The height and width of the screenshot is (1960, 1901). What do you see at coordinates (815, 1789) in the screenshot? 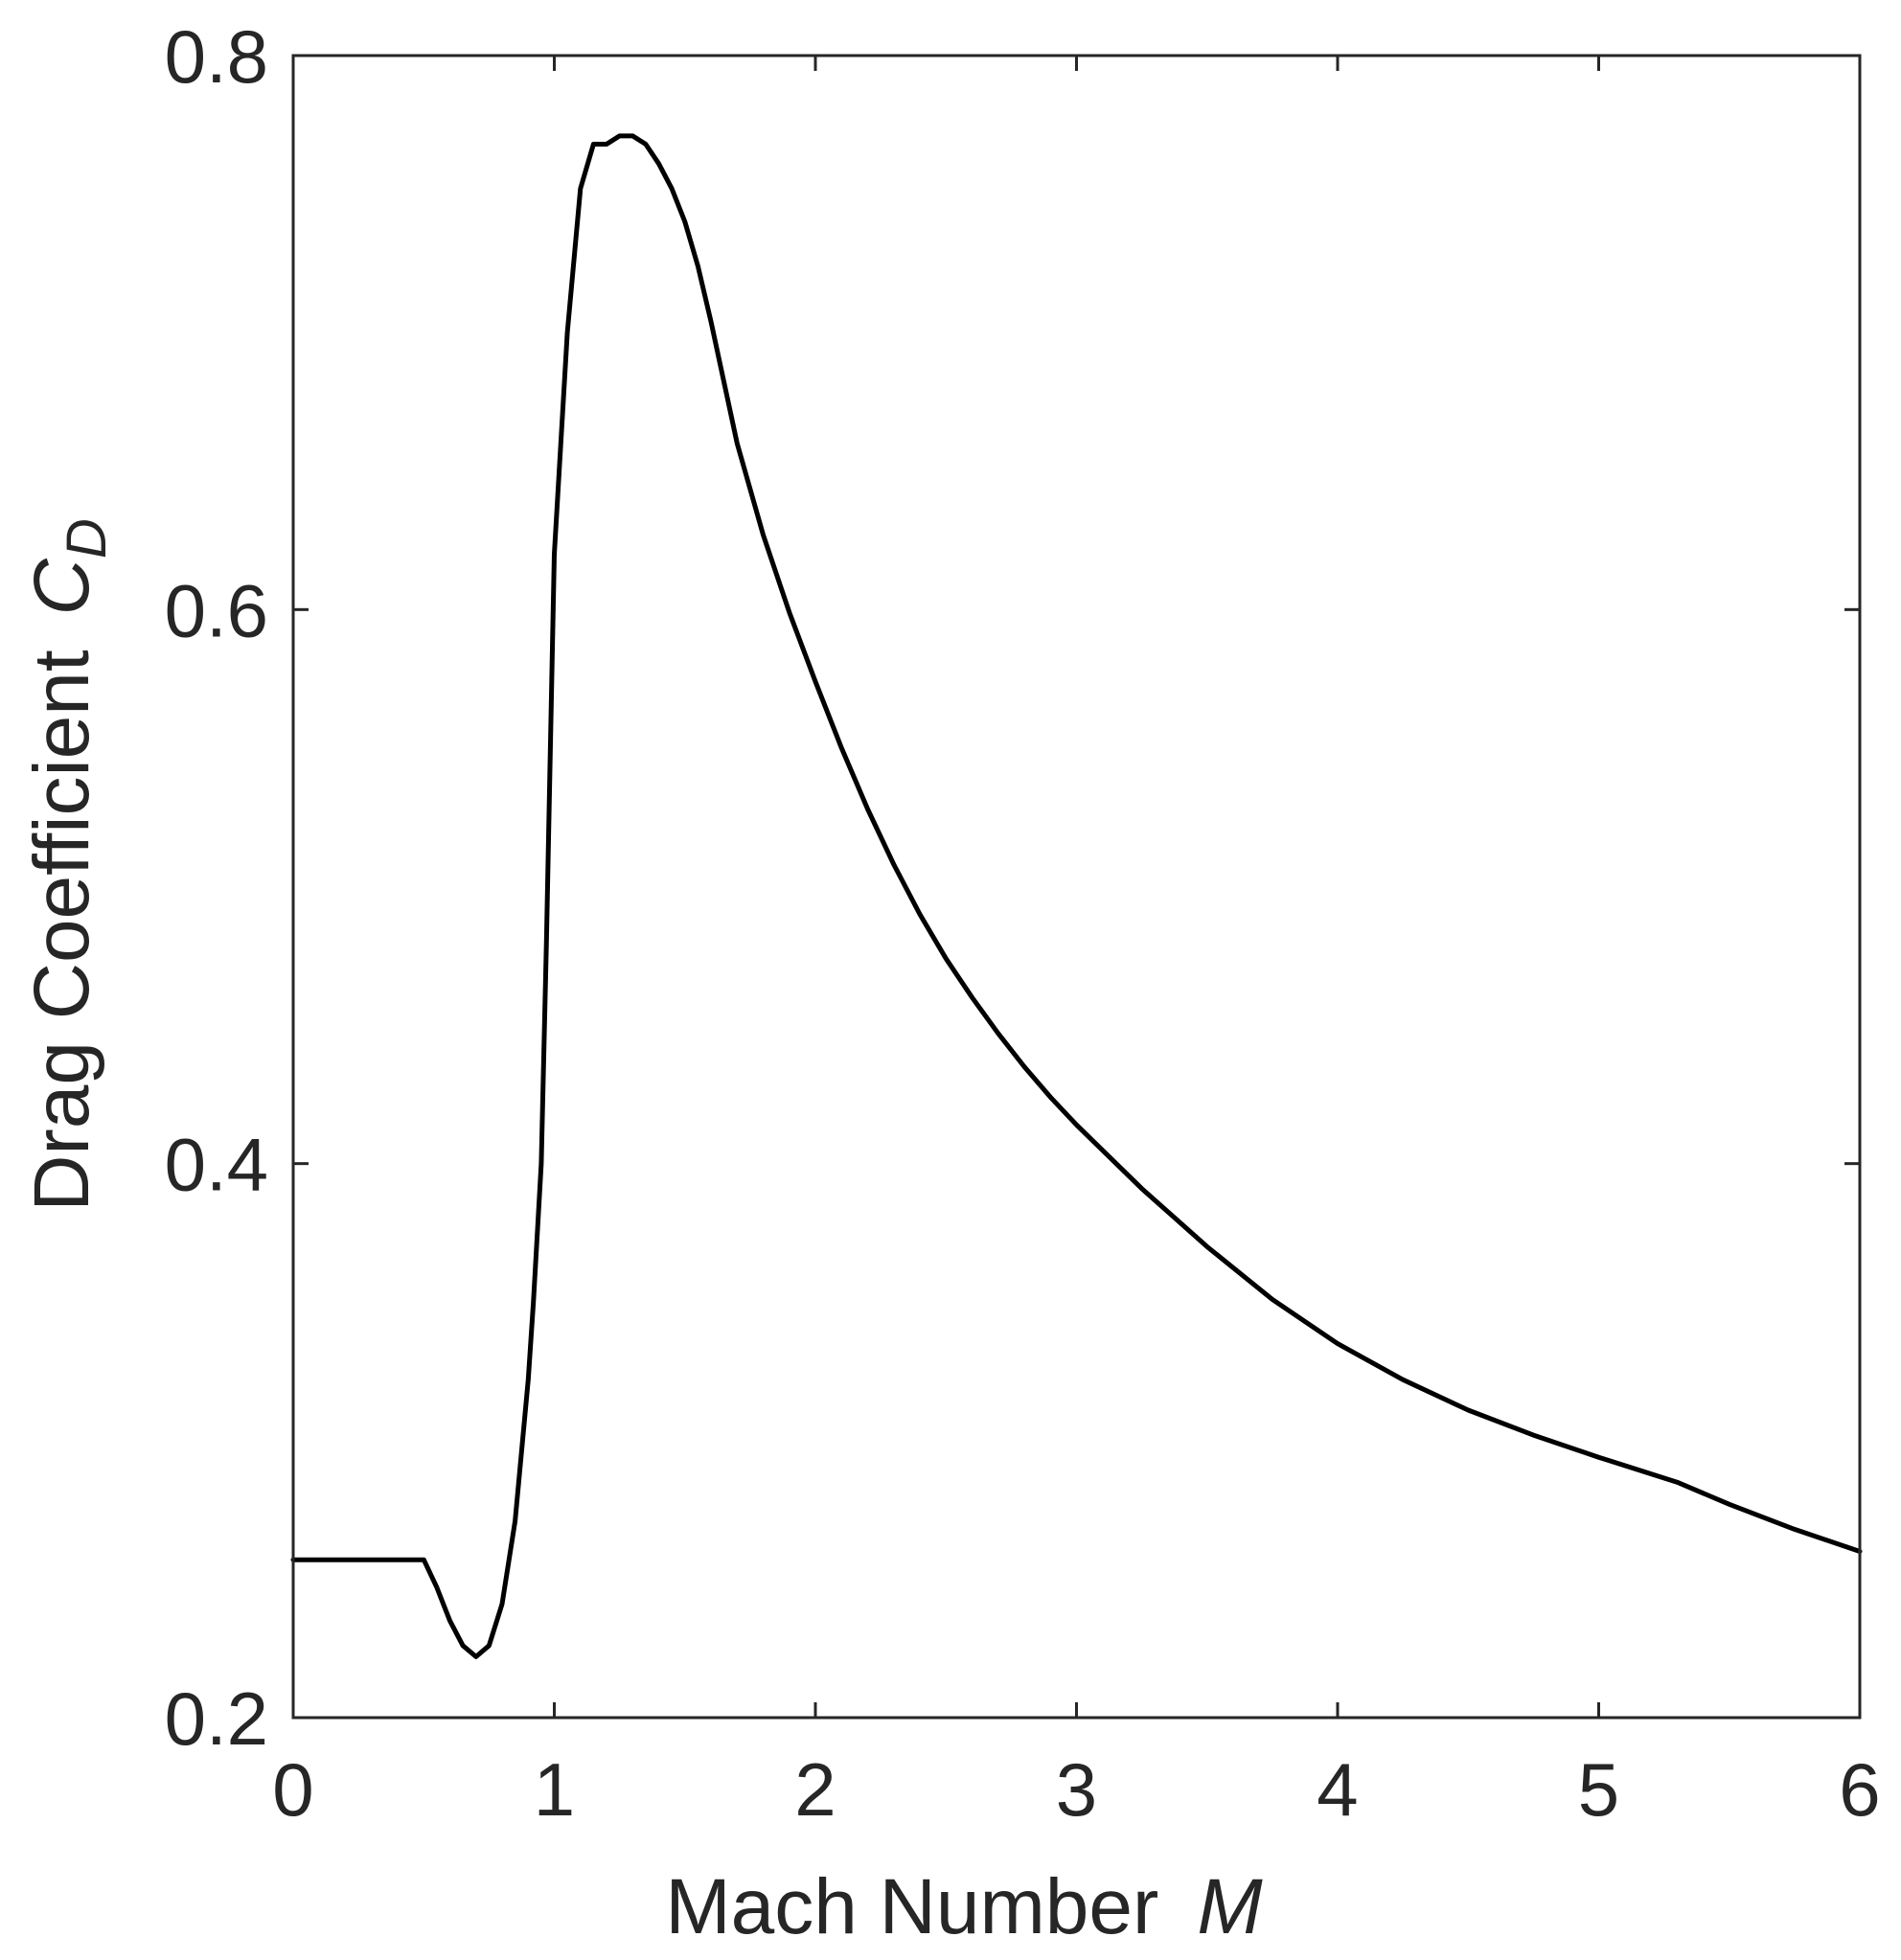
I see `x-tick-label: 2` at bounding box center [815, 1789].